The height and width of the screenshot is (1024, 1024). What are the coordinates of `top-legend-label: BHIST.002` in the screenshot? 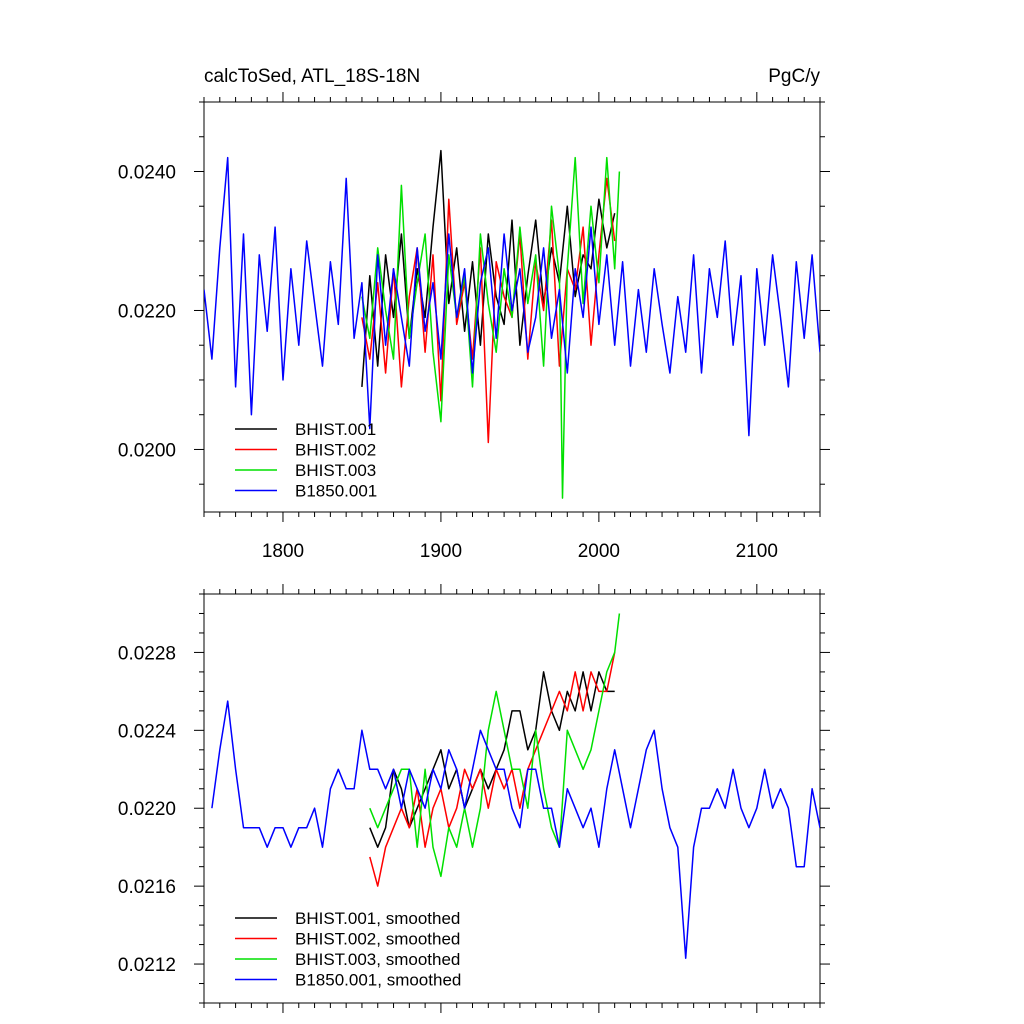 It's located at (335, 450).